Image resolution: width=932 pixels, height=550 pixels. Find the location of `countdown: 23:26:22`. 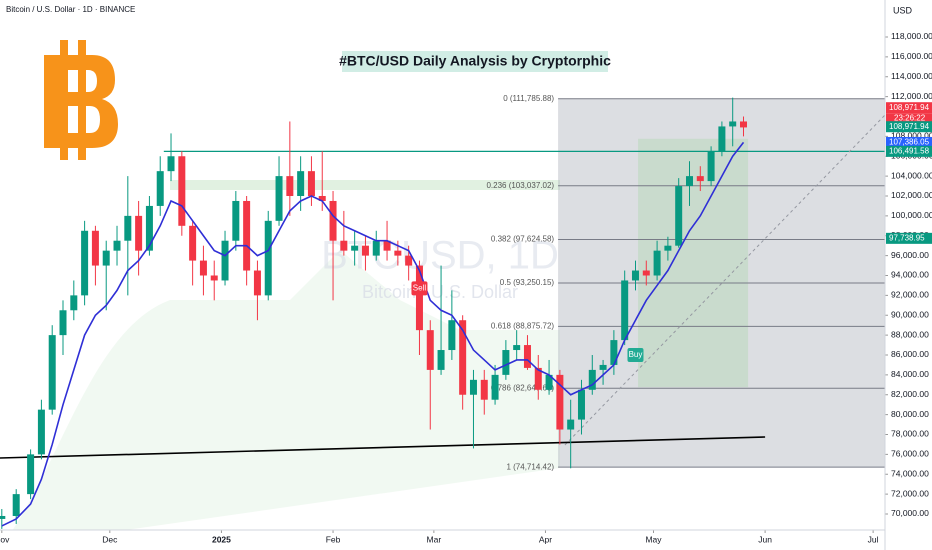

countdown: 23:26:22 is located at coordinates (910, 117).